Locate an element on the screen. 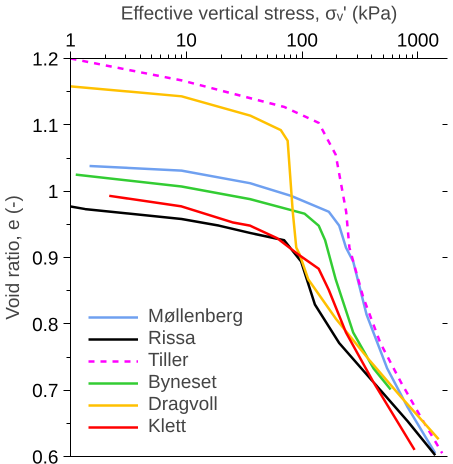 The height and width of the screenshot is (464, 453). x-tick-label: 10 is located at coordinates (186, 41).